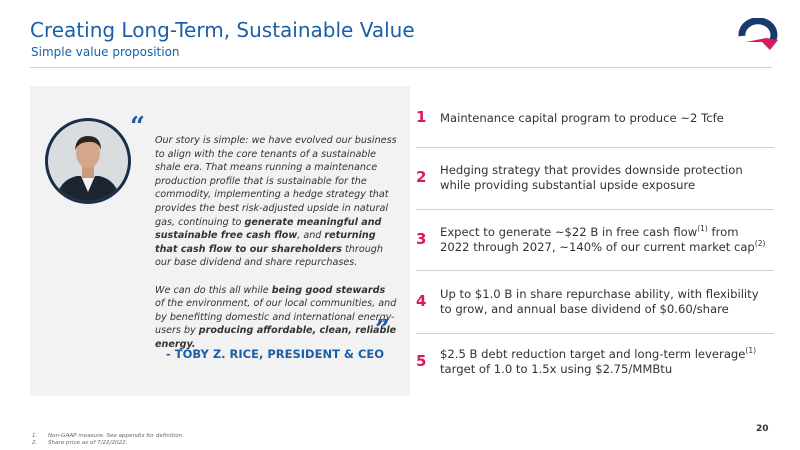  I want to click on quote-close-mark: ”, so click(382, 330).